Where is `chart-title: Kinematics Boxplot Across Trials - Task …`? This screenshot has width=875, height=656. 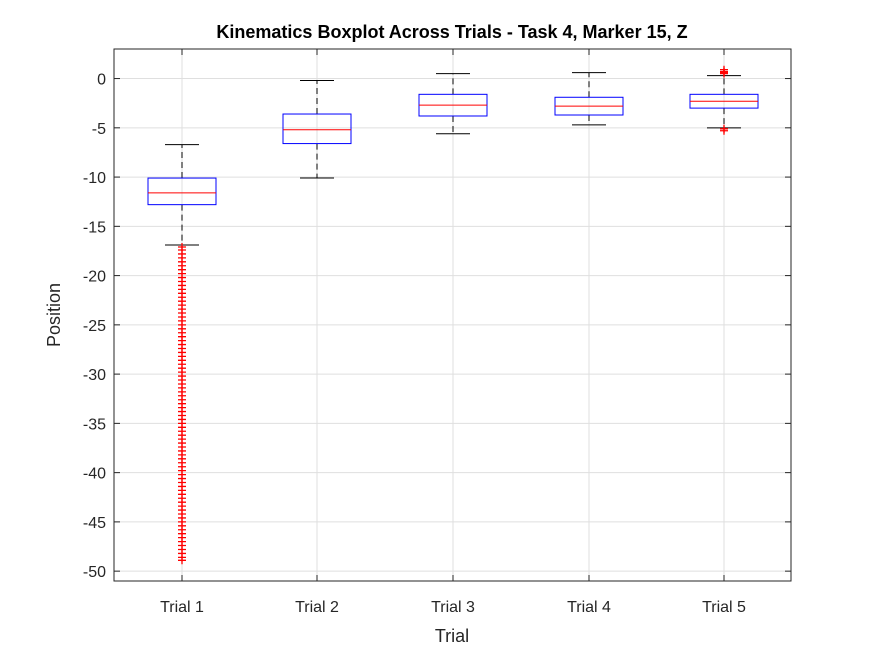
chart-title: Kinematics Boxplot Across Trials - Task … is located at coordinates (451, 32).